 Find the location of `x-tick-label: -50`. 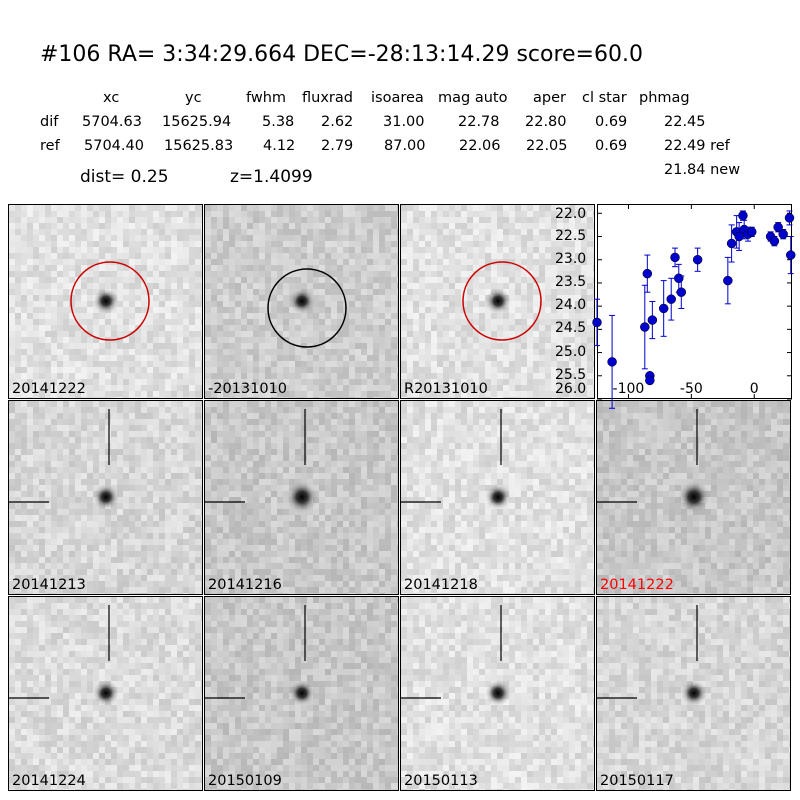

x-tick-label: -50 is located at coordinates (691, 389).